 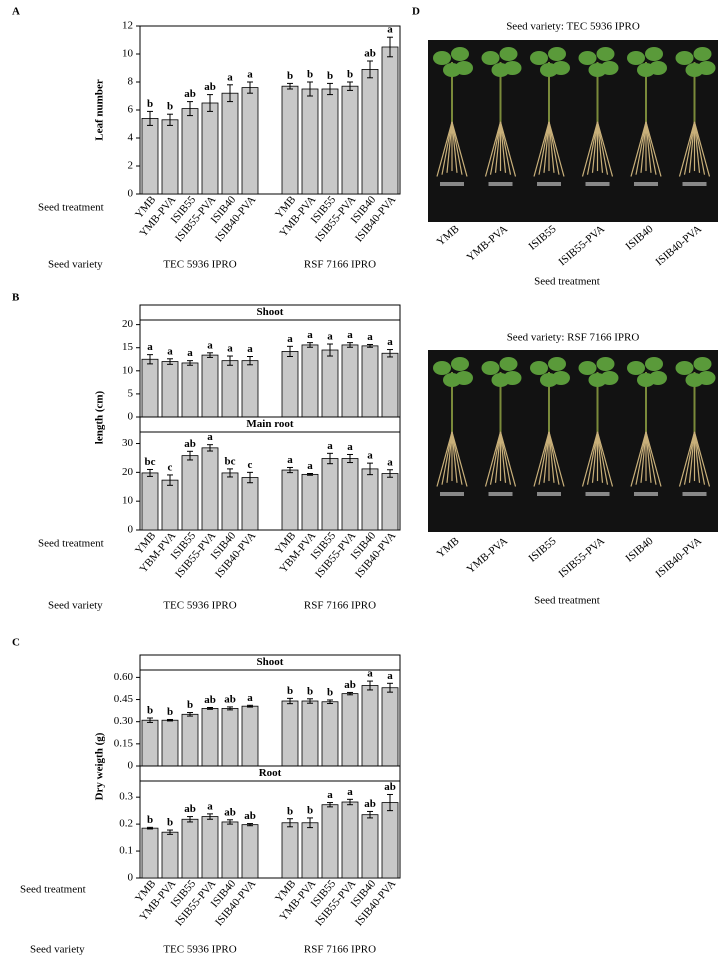 I want to click on photo, so click(x=573, y=131).